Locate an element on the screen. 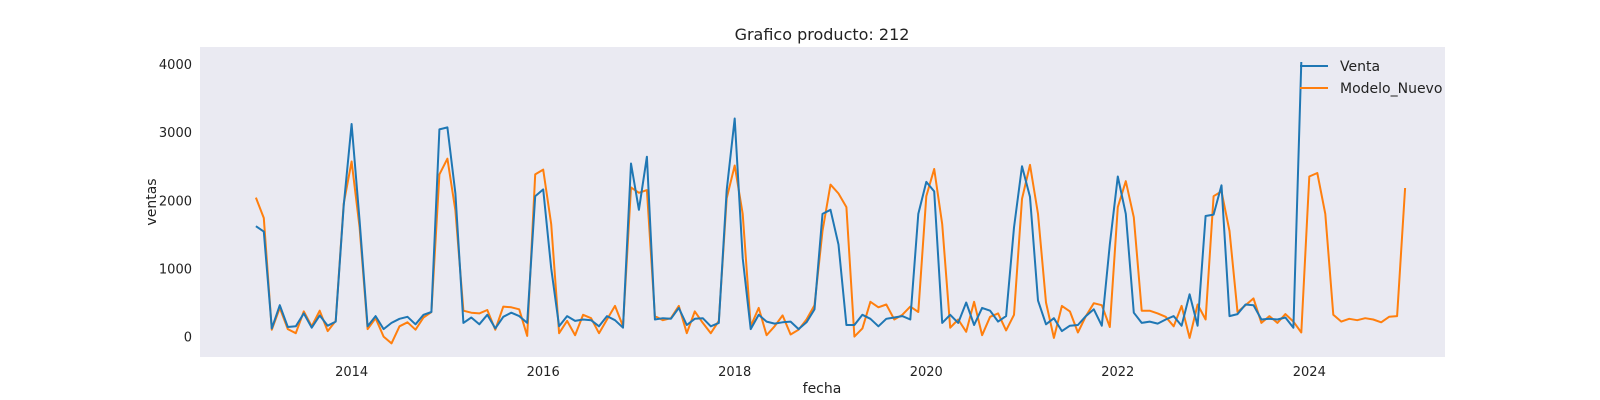 The width and height of the screenshot is (1600, 400). y-tick-label: 3000 is located at coordinates (175, 133).